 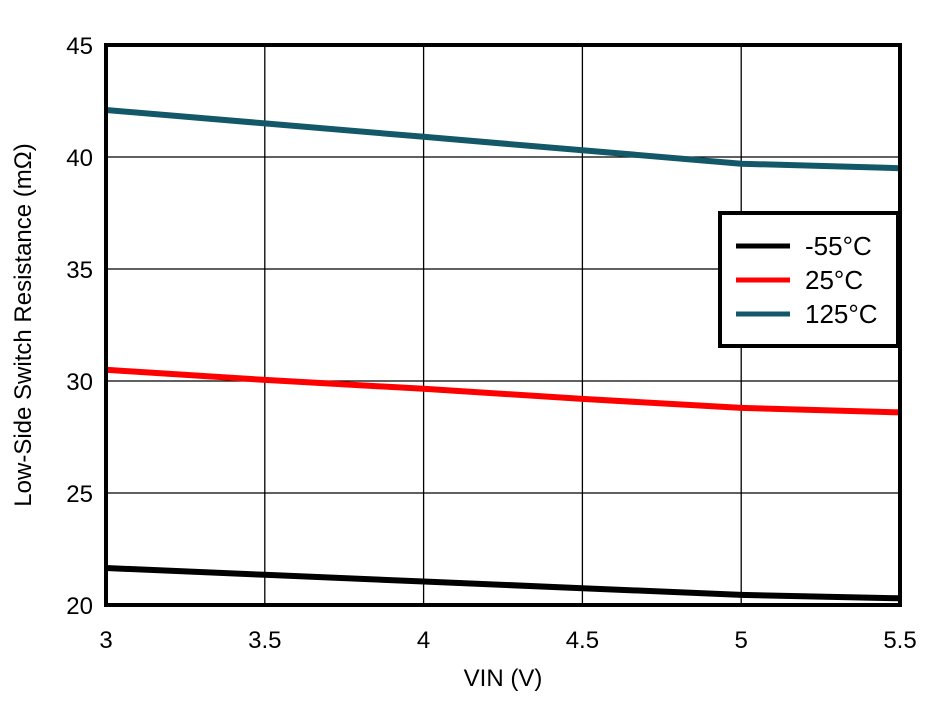 I want to click on y-tick-label: 40, so click(x=79, y=158).